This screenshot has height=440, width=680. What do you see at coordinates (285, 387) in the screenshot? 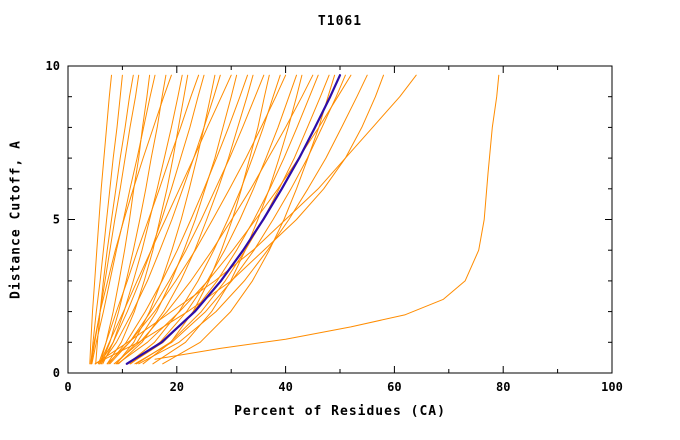
I see `x-tick-label: 40` at bounding box center [285, 387].